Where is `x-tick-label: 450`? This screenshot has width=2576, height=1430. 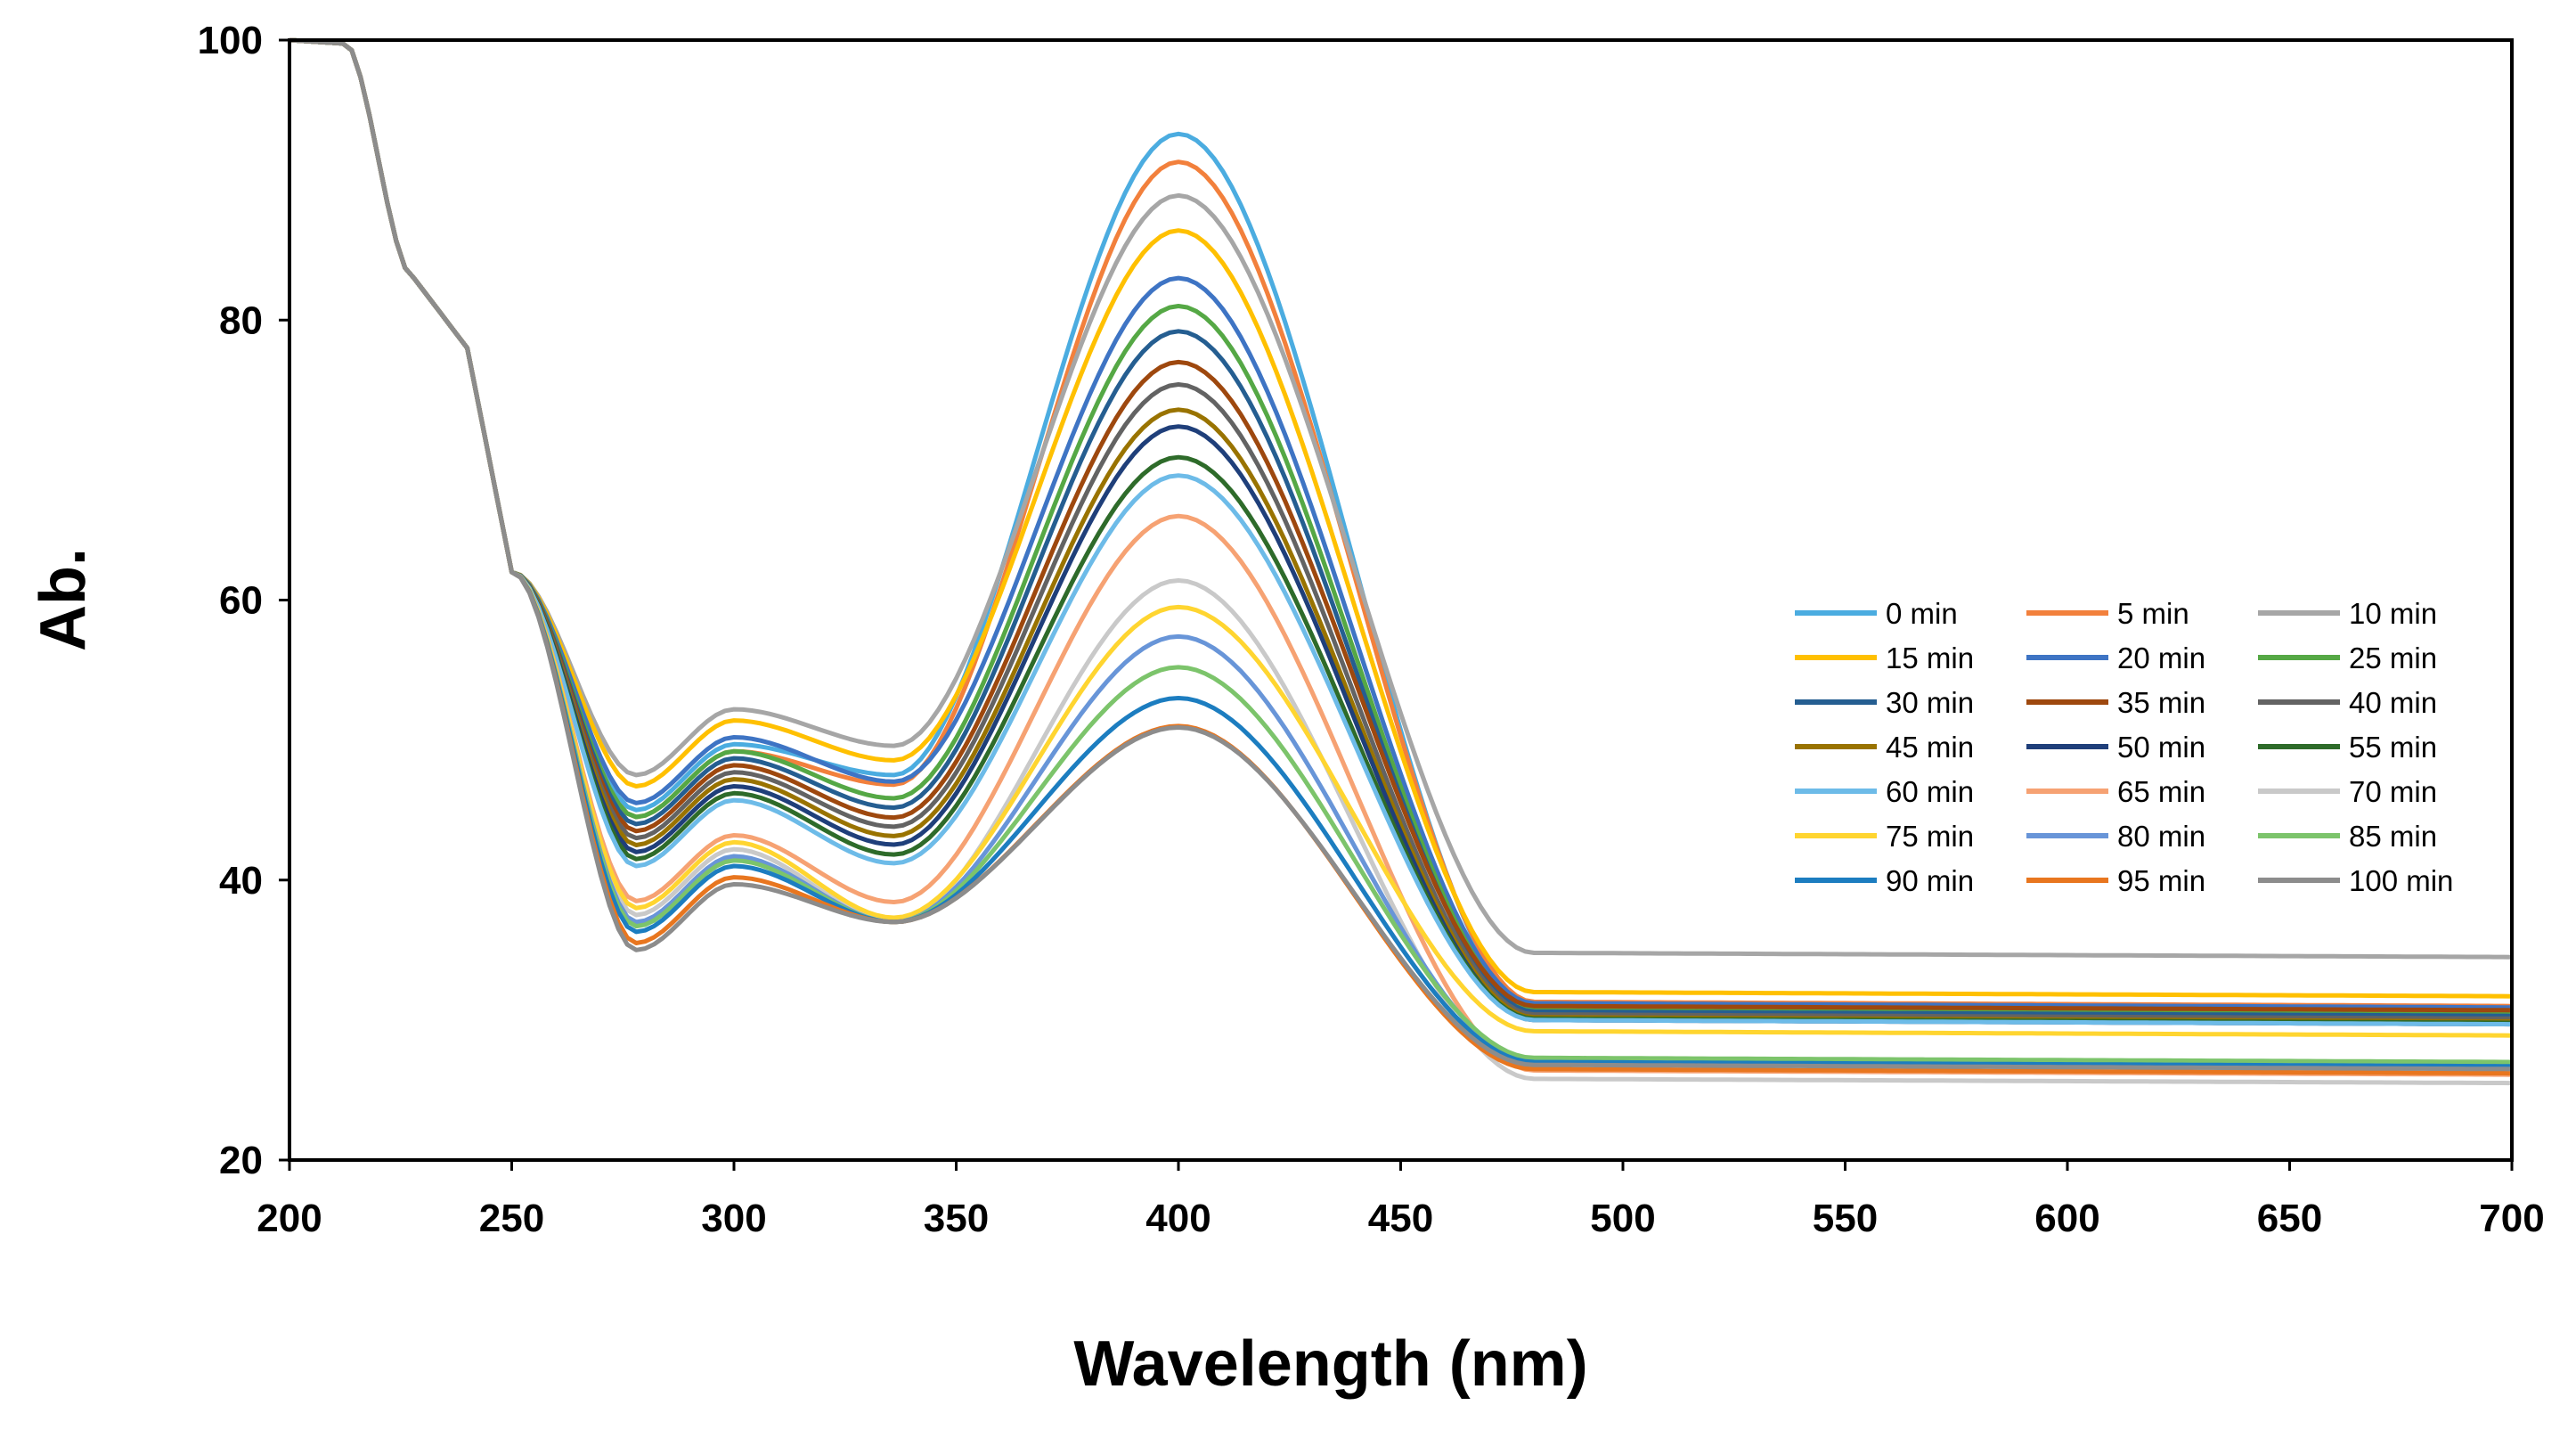
x-tick-label: 450 is located at coordinates (1401, 1218).